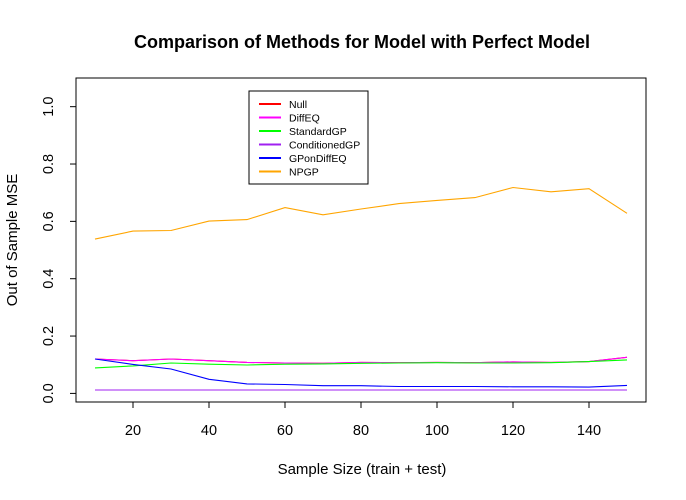 This screenshot has width=686, height=500. I want to click on legend-label: DiffEQ, so click(304, 119).